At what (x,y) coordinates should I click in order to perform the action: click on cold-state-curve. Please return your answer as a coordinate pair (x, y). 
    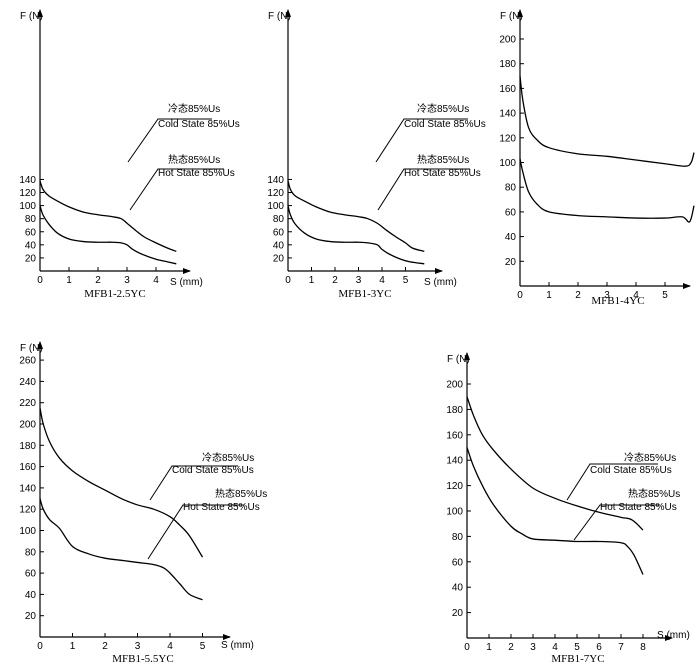
    Looking at the image, I should click on (555, 463).